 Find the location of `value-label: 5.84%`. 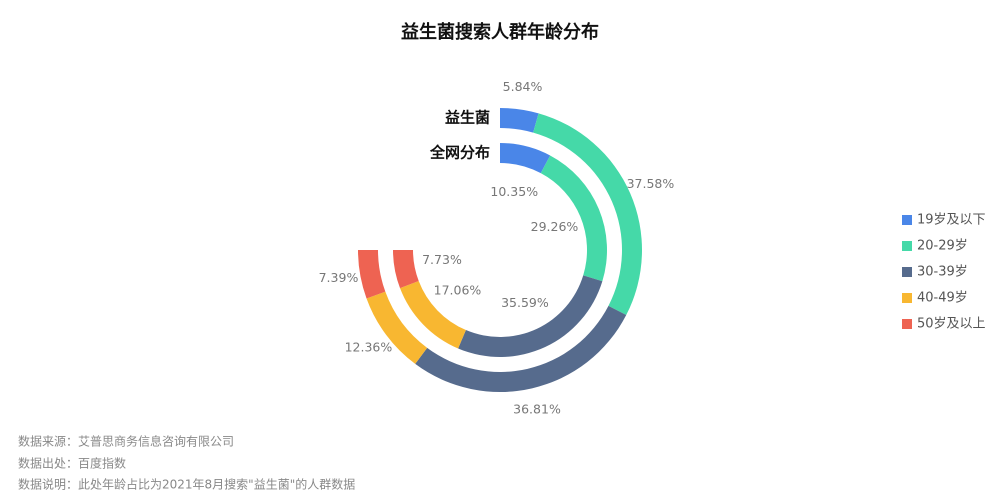

value-label: 5.84% is located at coordinates (523, 86).